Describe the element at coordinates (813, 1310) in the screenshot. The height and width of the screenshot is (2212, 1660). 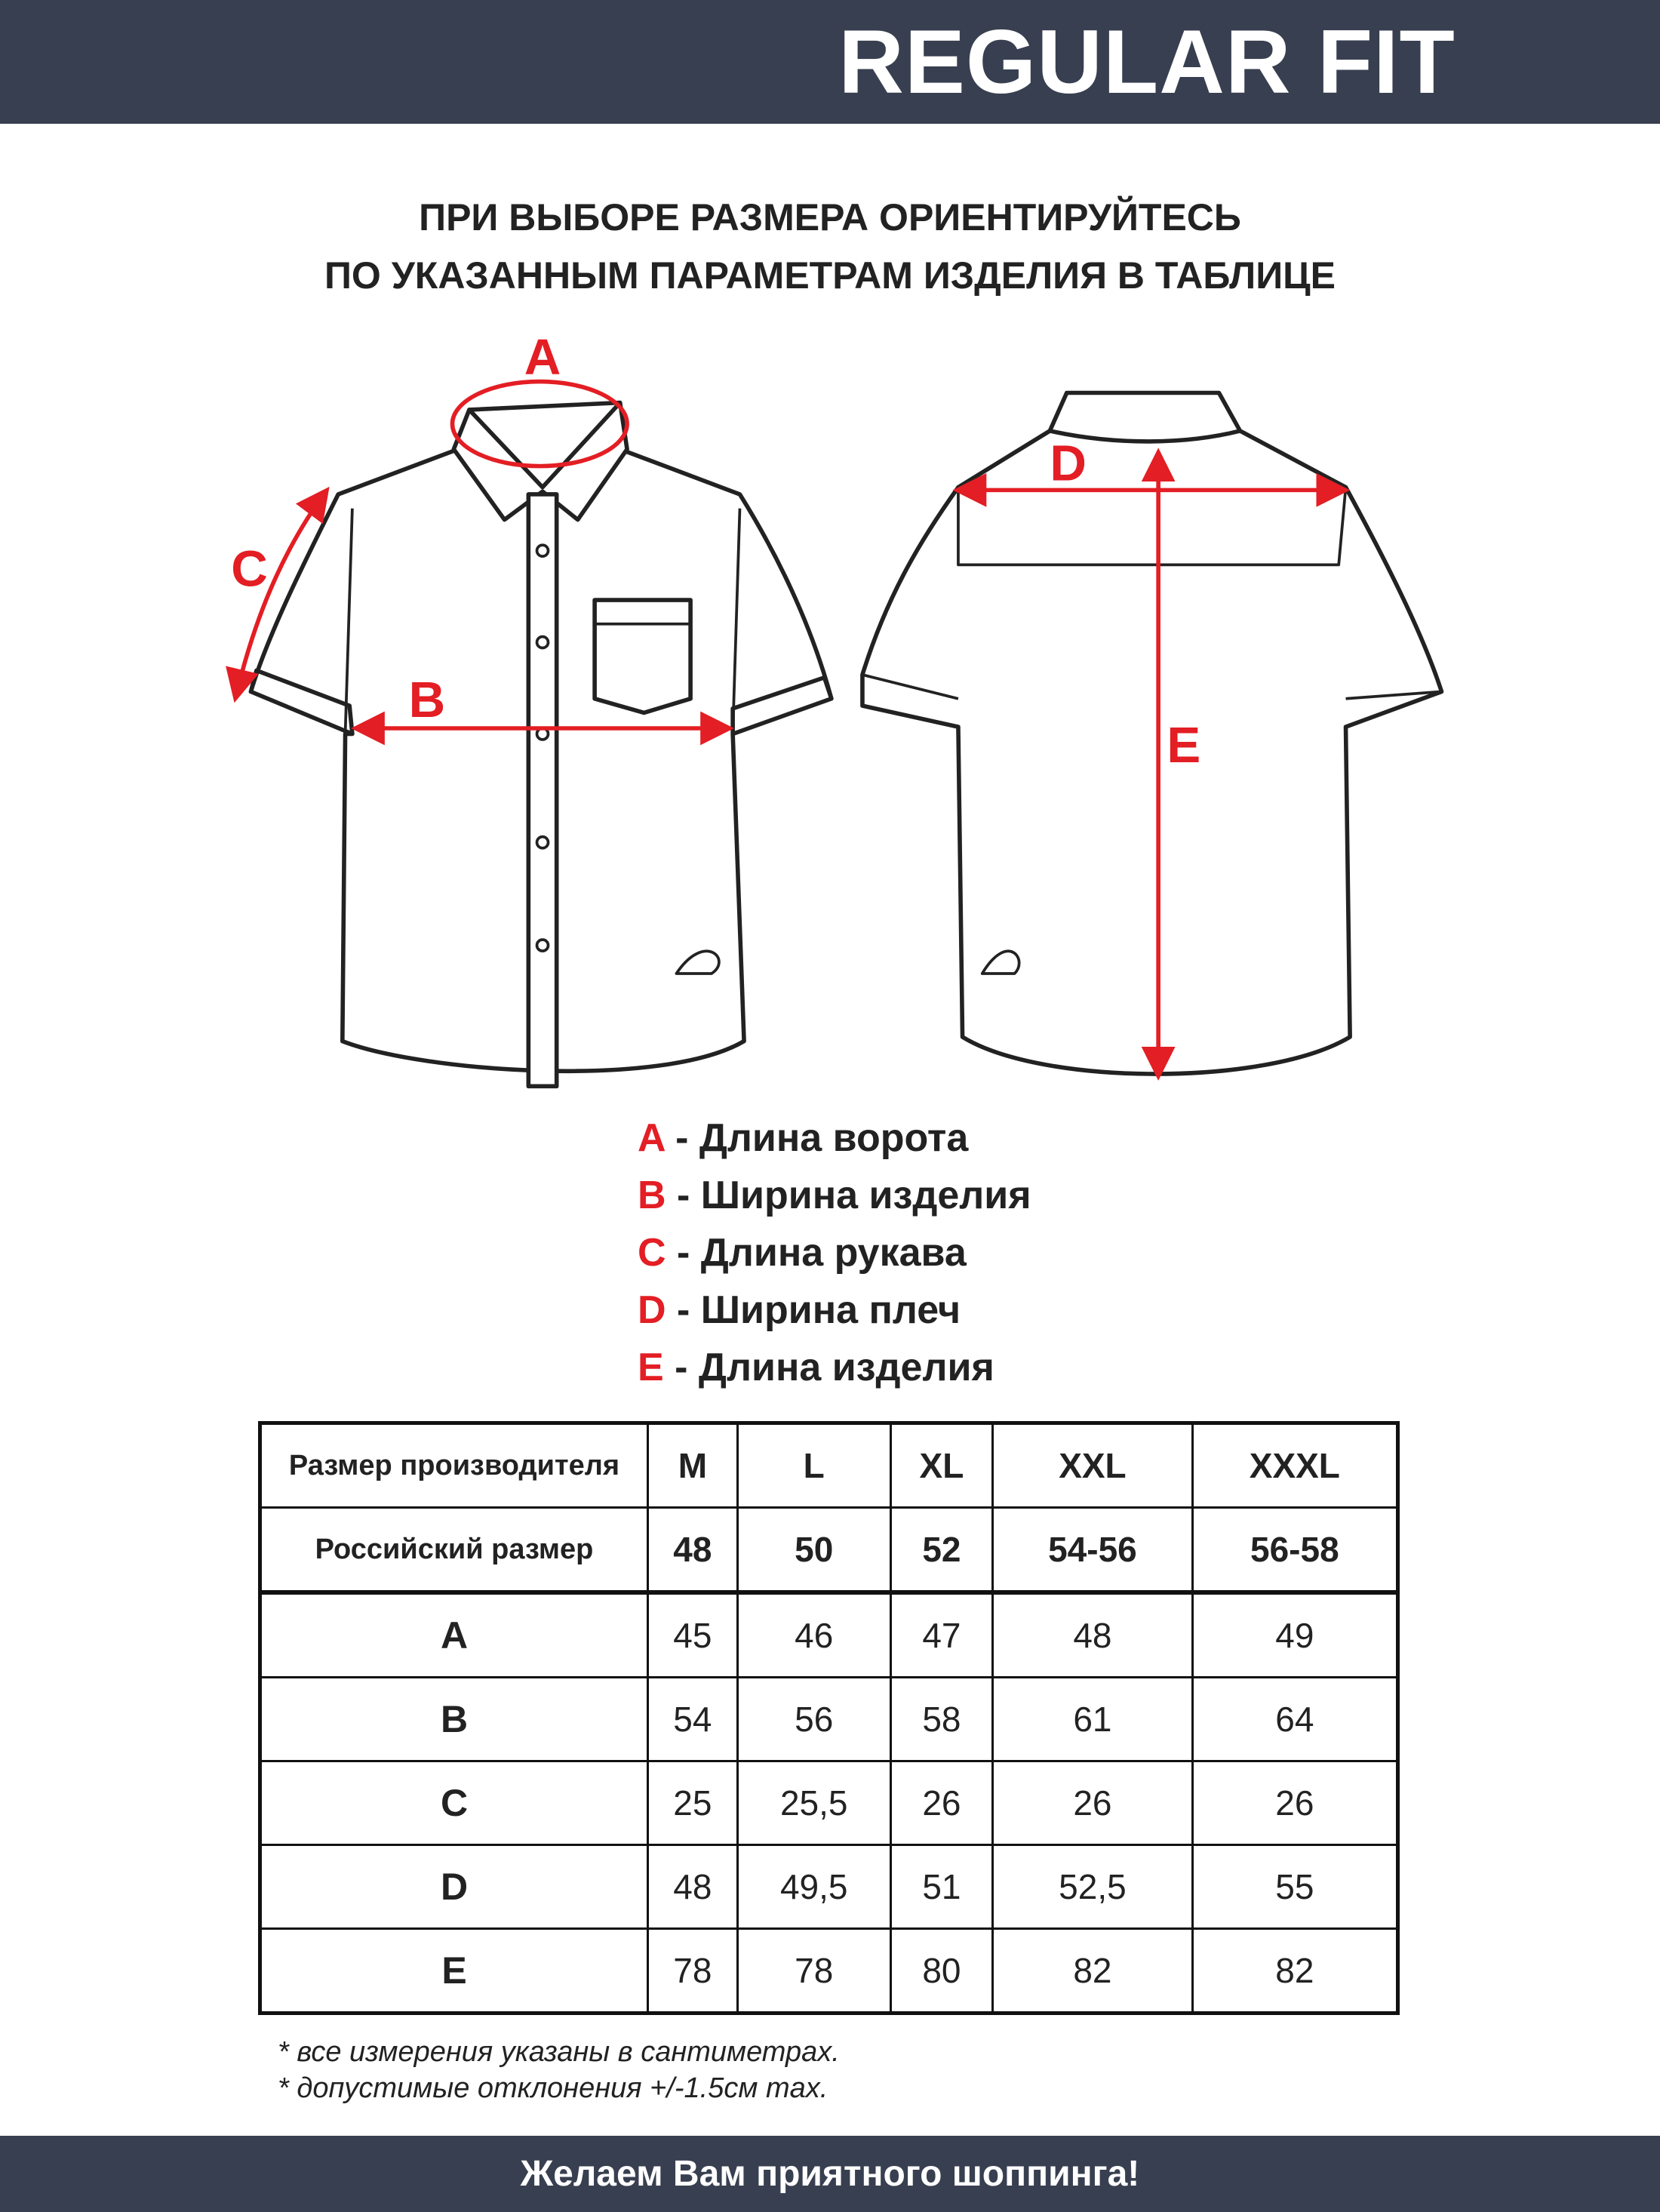
I see `legend-text: - Ширина плеч` at that location.